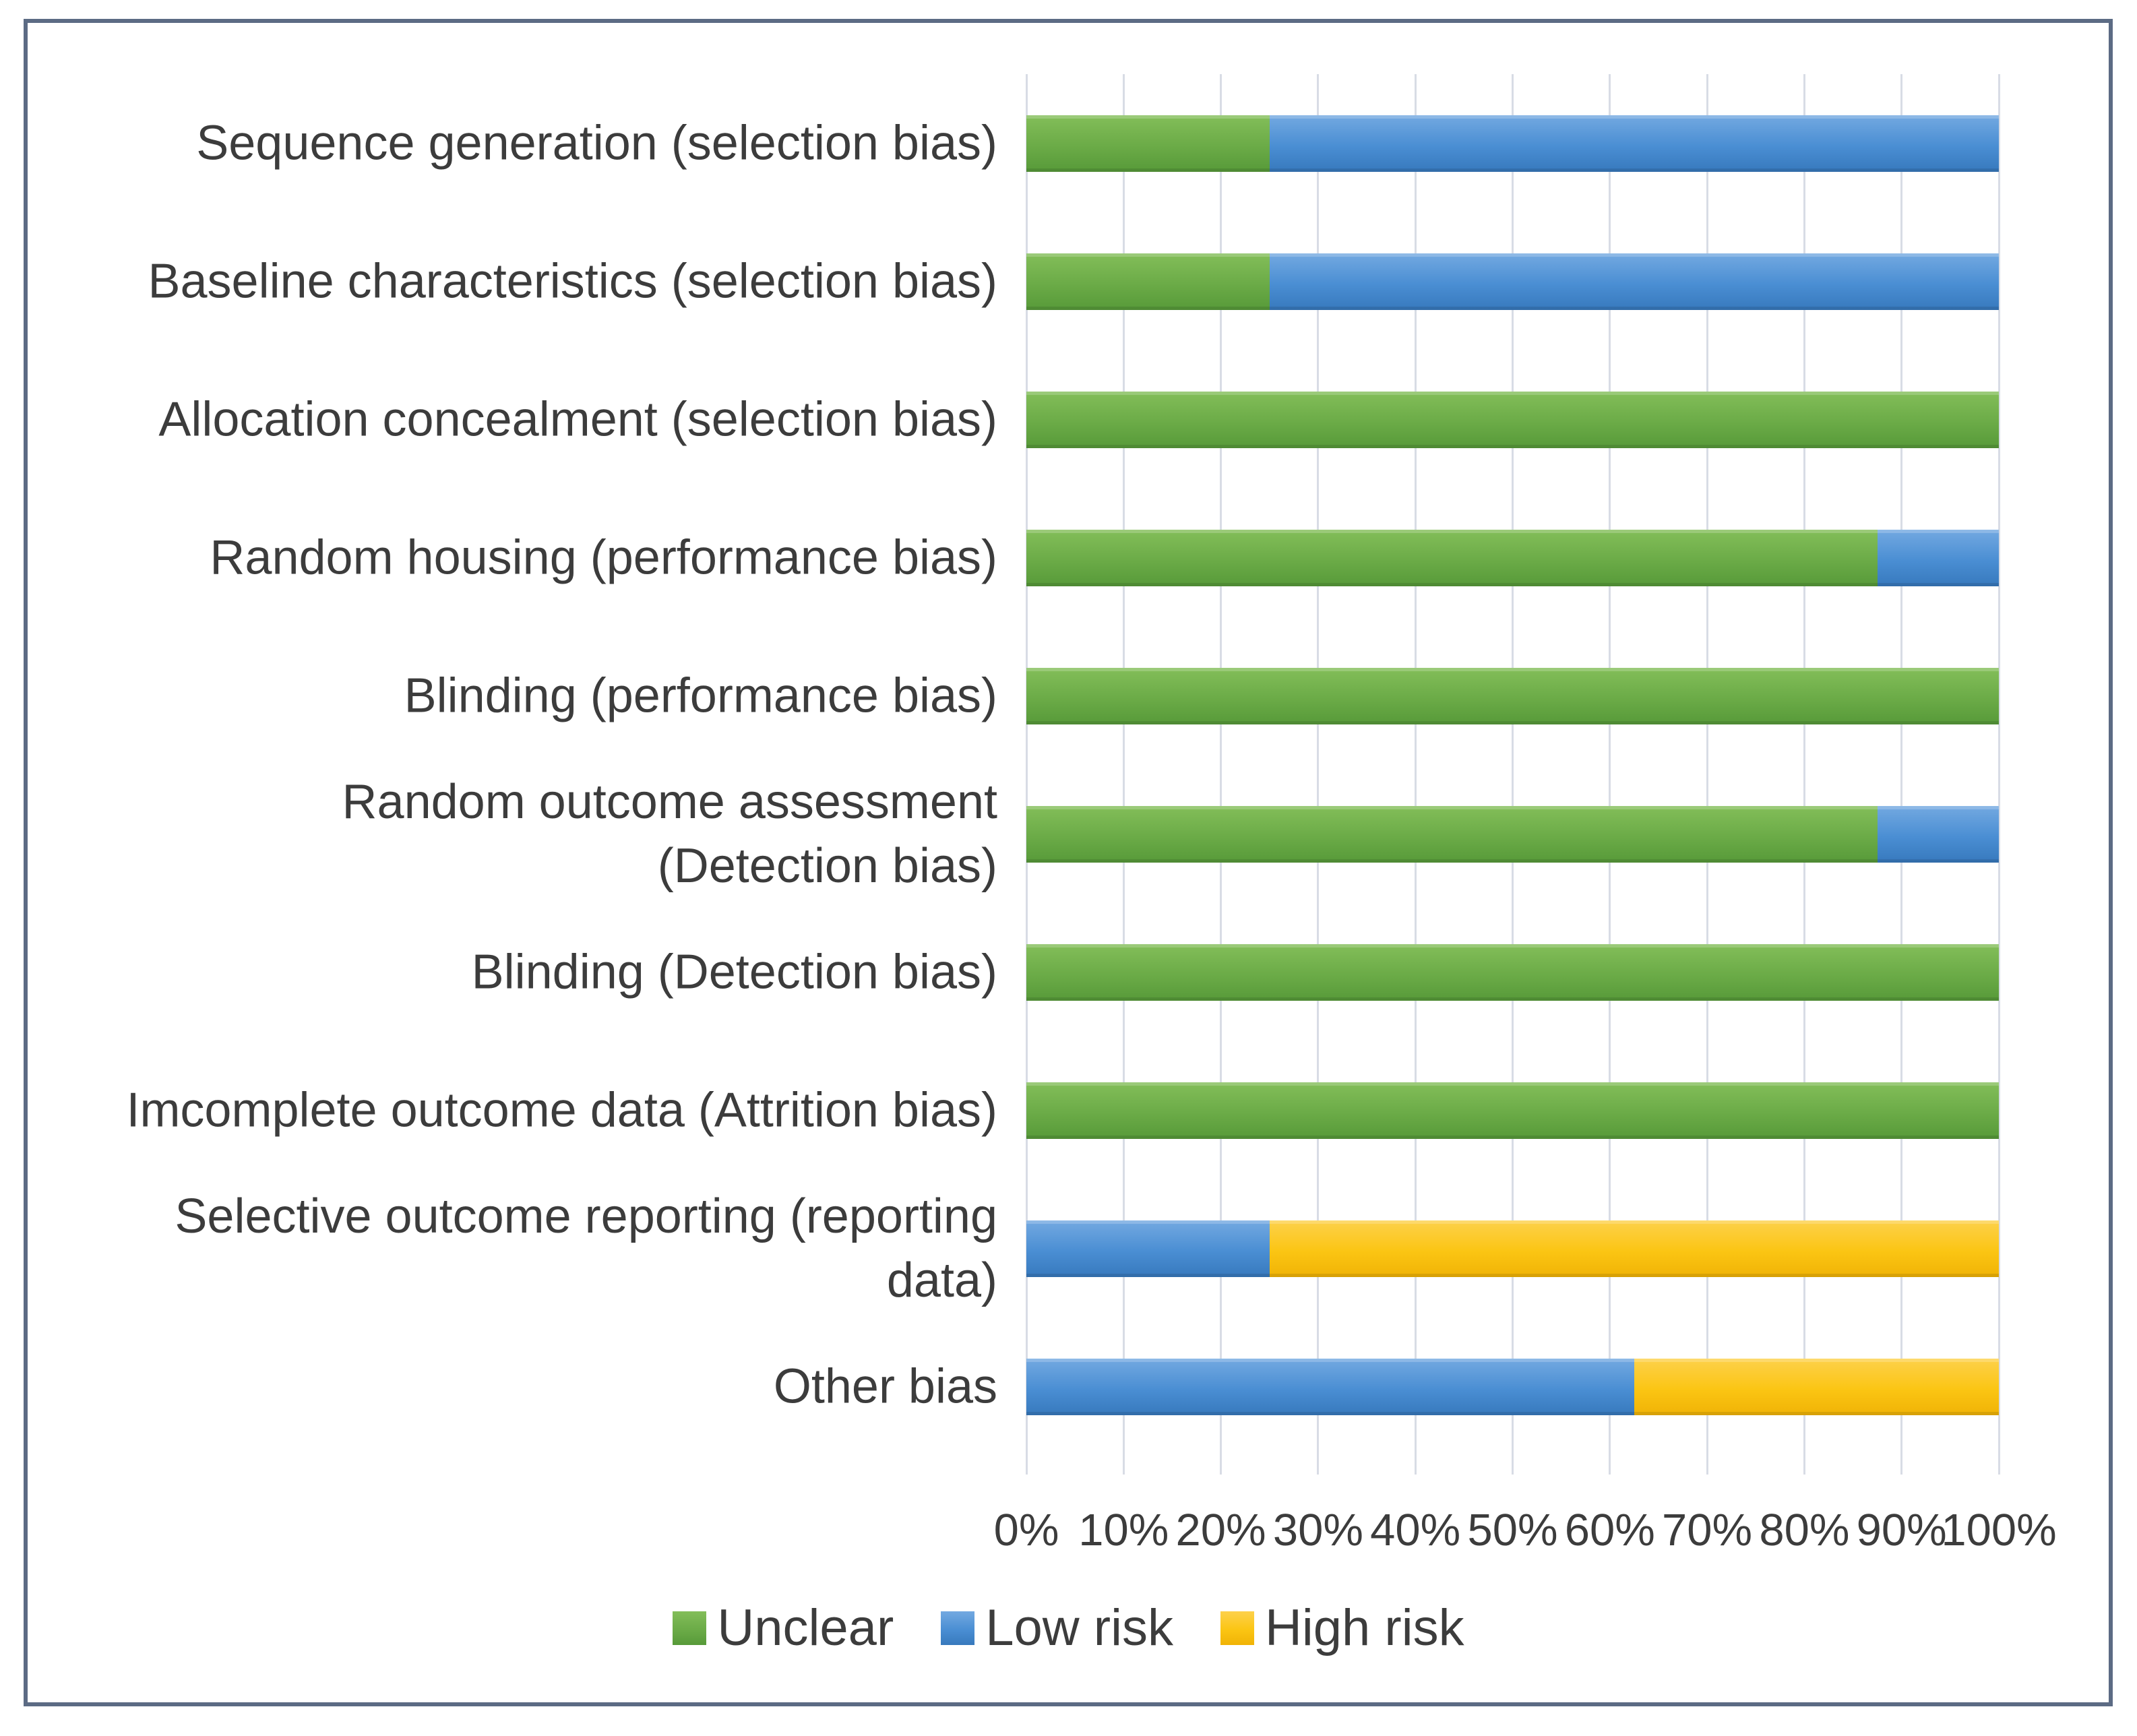 The height and width of the screenshot is (1736, 2137). I want to click on category-label: Other bias, so click(885, 1386).